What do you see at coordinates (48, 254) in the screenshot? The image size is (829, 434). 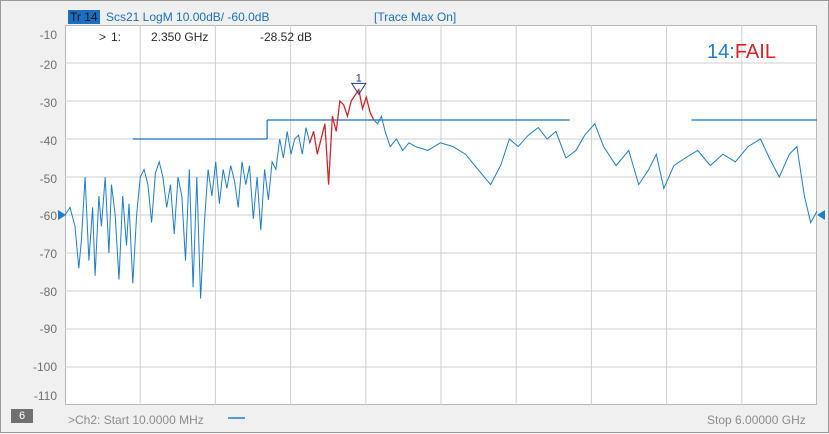 I see `y-tick-label: -70` at bounding box center [48, 254].